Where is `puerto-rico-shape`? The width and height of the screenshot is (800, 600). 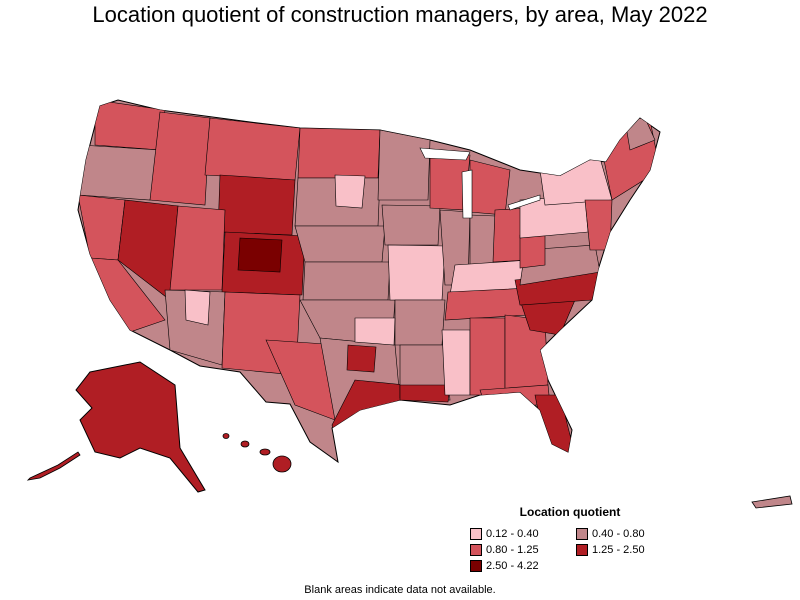
puerto-rico-shape is located at coordinates (772, 502).